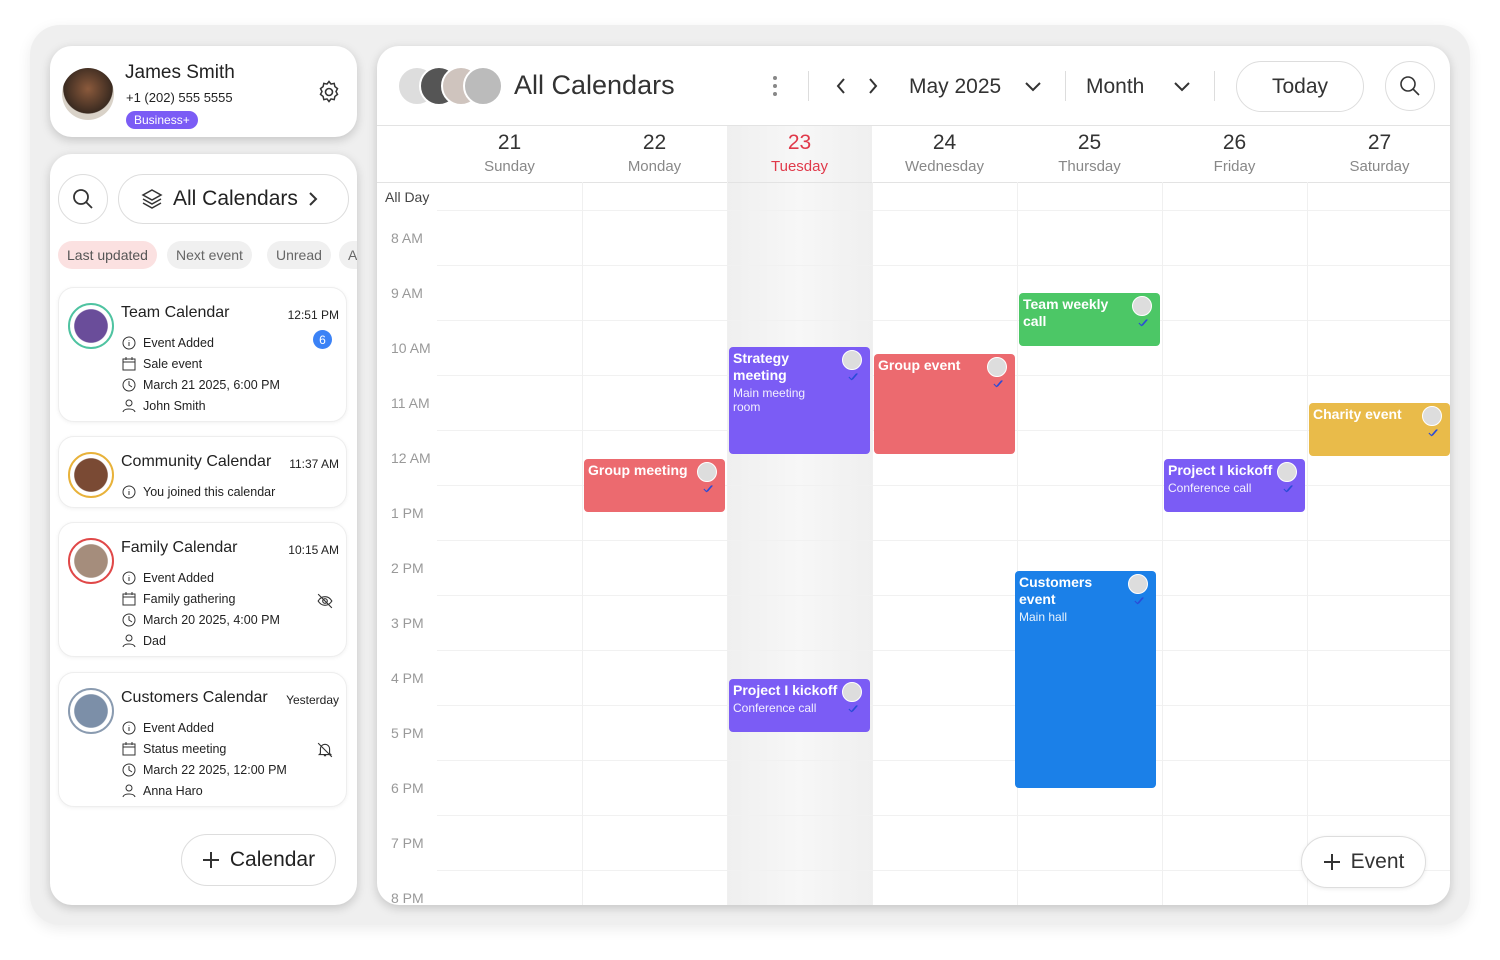 The image size is (1500, 960). Describe the element at coordinates (808, 86) in the screenshot. I see `divider` at that location.